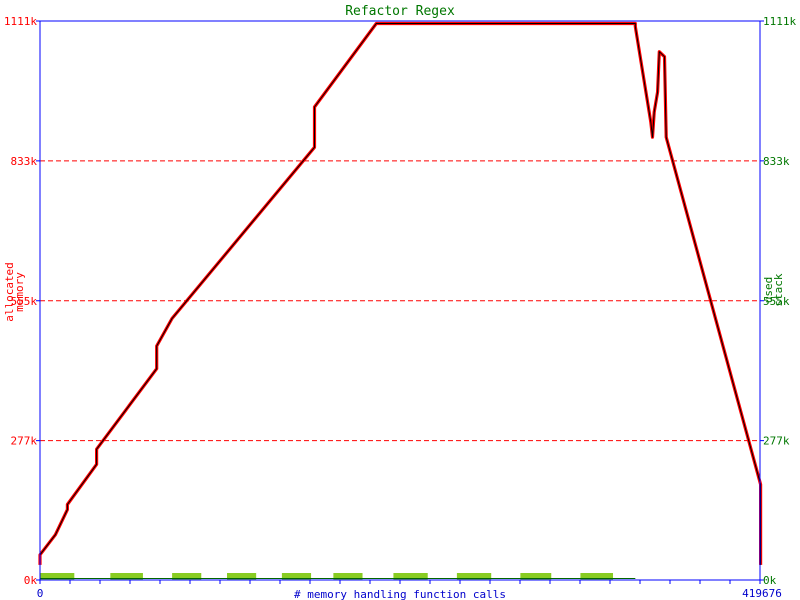 The image size is (800, 600). What do you see at coordinates (776, 301) in the screenshot?
I see `y-tick-label-right: 555k` at bounding box center [776, 301].